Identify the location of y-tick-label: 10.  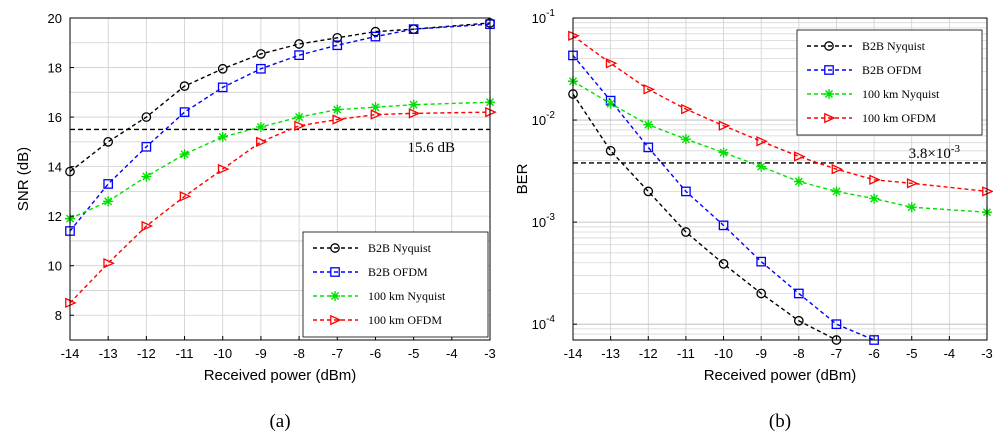
(55, 266).